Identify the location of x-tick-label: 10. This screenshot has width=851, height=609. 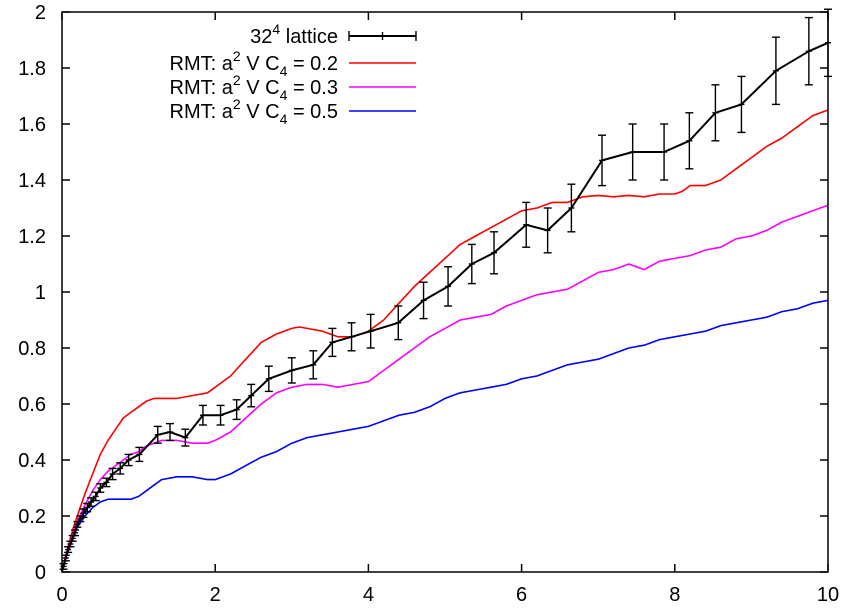
(828, 595).